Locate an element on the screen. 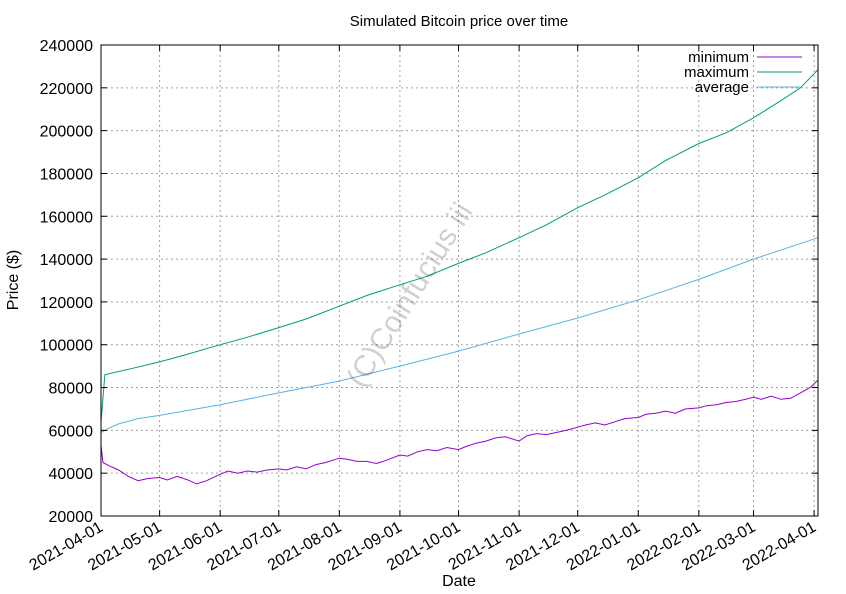 The width and height of the screenshot is (846, 594). y-tick-label: 160000 is located at coordinates (66, 217).